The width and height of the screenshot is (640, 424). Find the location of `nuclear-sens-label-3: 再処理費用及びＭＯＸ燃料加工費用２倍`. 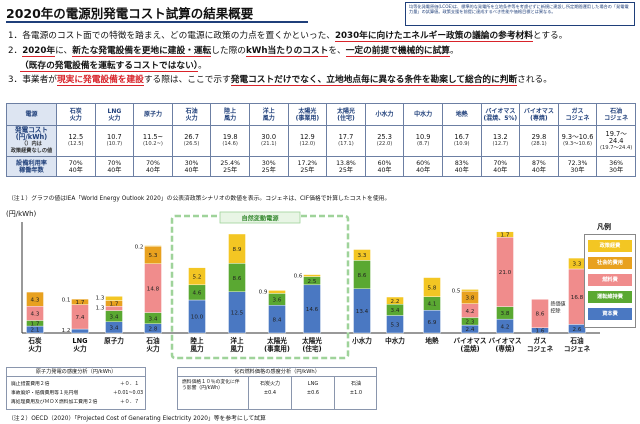

nuclear-sens-label-3: 再処理費用及びＭＯＸ燃料加工費用２倍 is located at coordinates (54, 402).